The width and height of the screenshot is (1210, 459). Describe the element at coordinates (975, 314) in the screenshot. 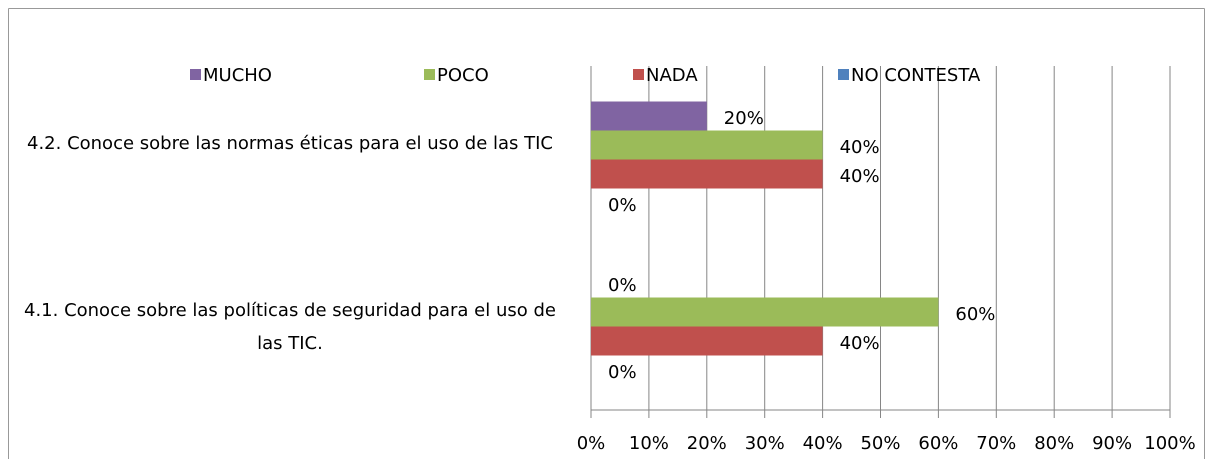

I see `value-label: 60%` at that location.